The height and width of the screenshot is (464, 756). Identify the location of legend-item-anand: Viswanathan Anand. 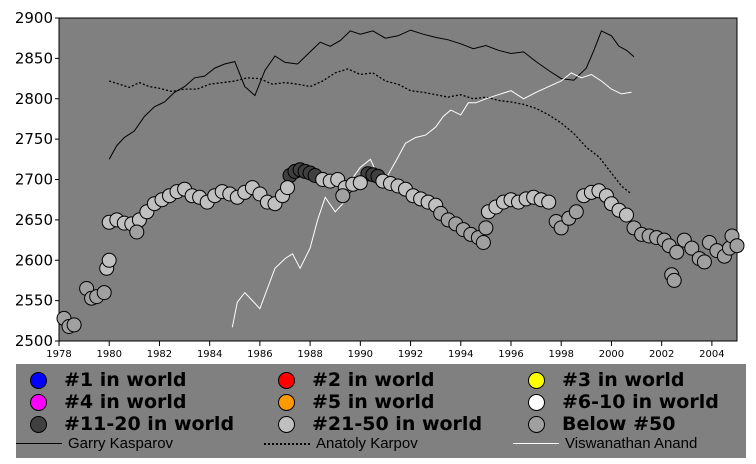
(605, 443).